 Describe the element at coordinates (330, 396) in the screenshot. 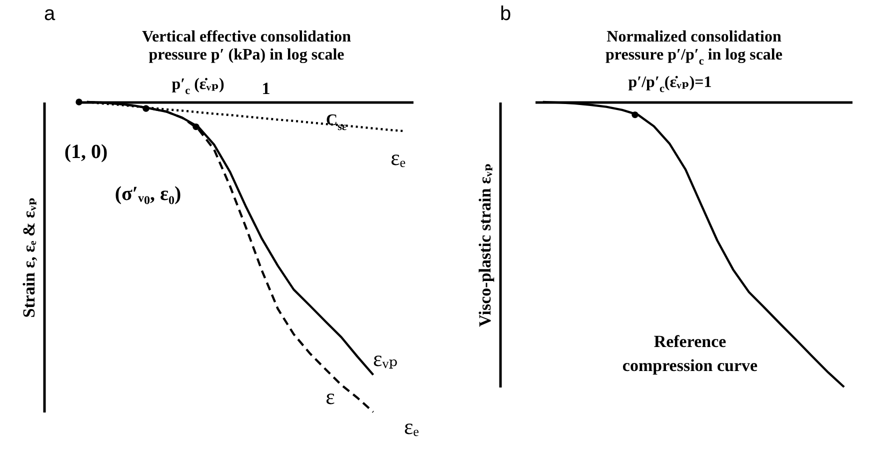

I see `series-label: ε` at that location.